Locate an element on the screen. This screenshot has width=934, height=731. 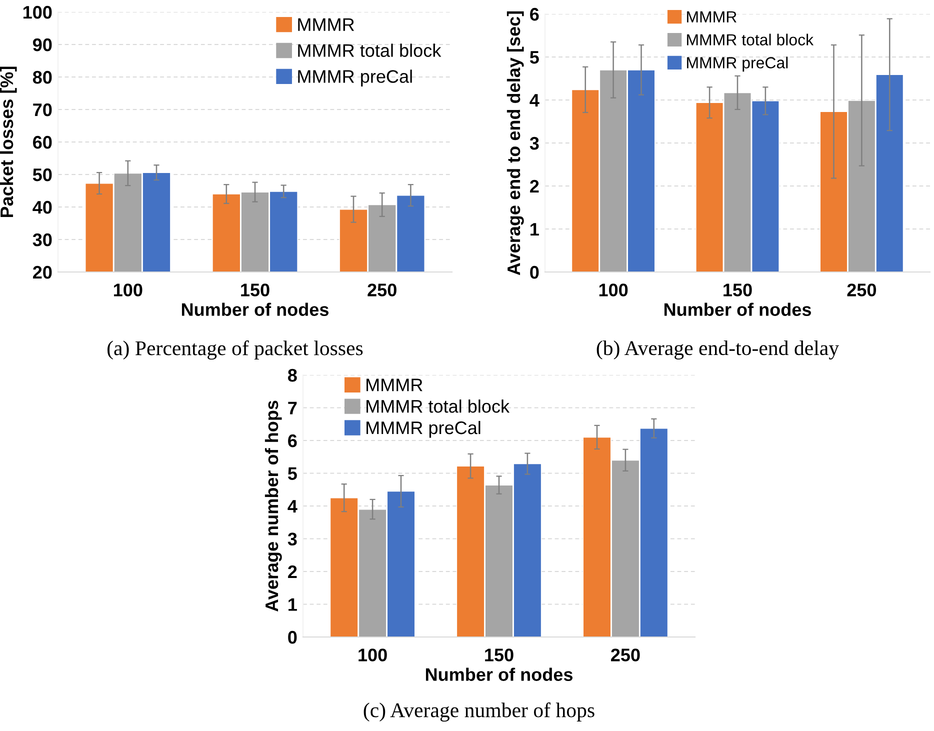
y-tick-label: 70 is located at coordinates (42, 109).